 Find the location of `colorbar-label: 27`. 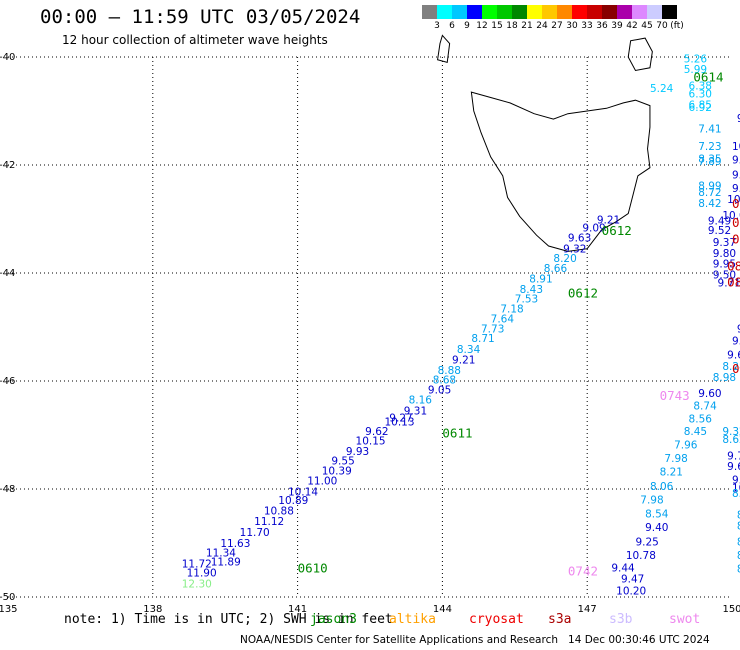

colorbar-label: 27 is located at coordinates (557, 26).